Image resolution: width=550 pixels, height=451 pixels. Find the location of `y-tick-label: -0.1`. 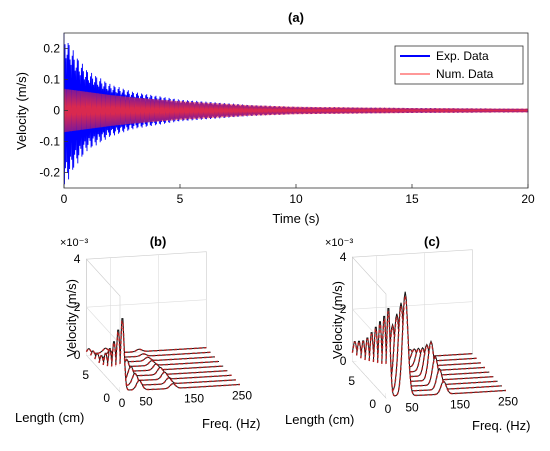

y-tick-label: -0.1 is located at coordinates (49, 142).